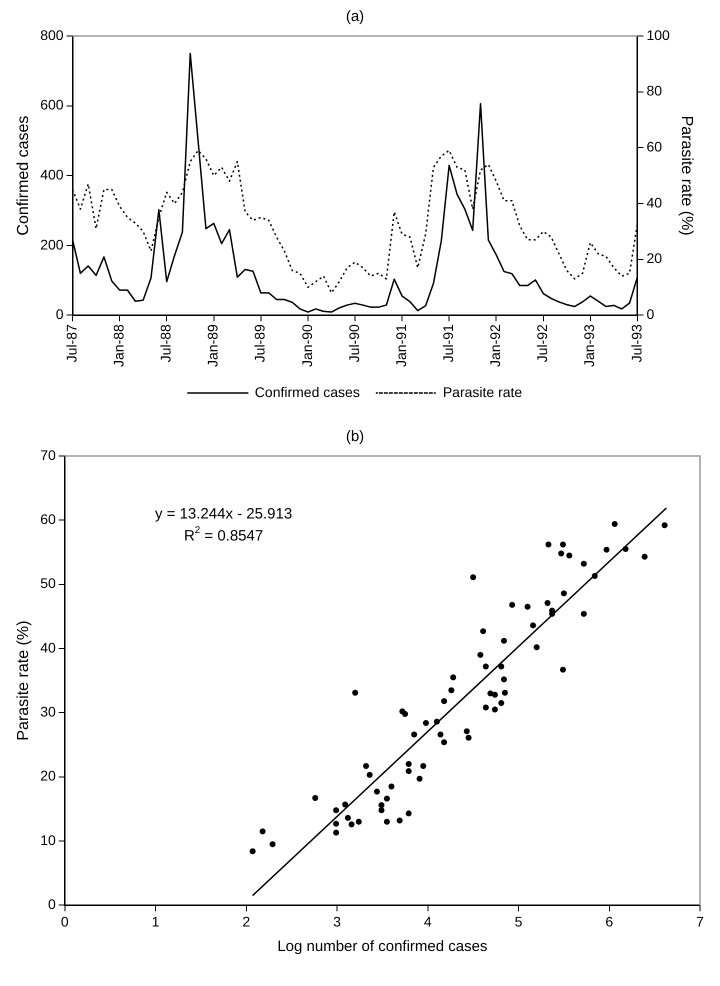 Image resolution: width=720 pixels, height=986 pixels. I want to click on x-tick-label: 2, so click(246, 921).